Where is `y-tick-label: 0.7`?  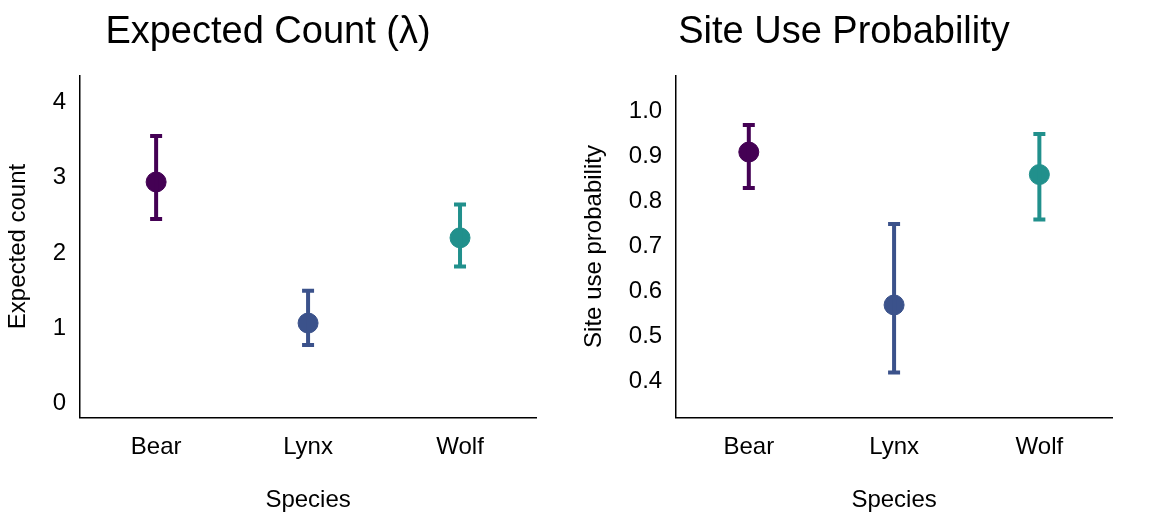 y-tick-label: 0.7 is located at coordinates (645, 245).